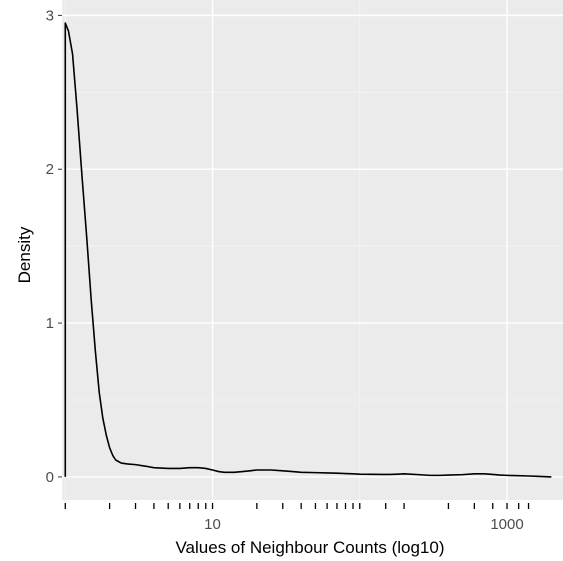 The image size is (563, 561). Describe the element at coordinates (50, 169) in the screenshot. I see `y-tick-label: 2` at that location.